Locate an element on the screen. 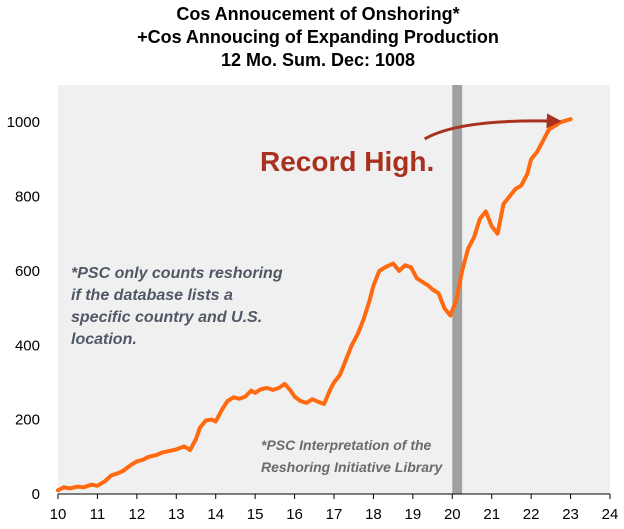 Image resolution: width=624 pixels, height=529 pixels. y-tick-label: 800 is located at coordinates (27, 197).